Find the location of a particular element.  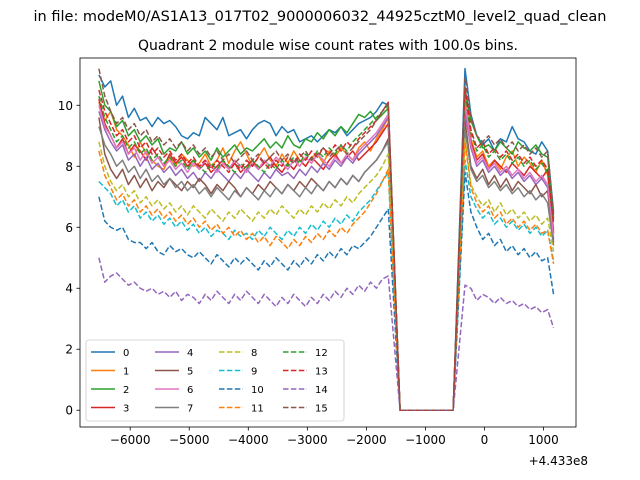

x-tick-label: 1000 is located at coordinates (543, 440).